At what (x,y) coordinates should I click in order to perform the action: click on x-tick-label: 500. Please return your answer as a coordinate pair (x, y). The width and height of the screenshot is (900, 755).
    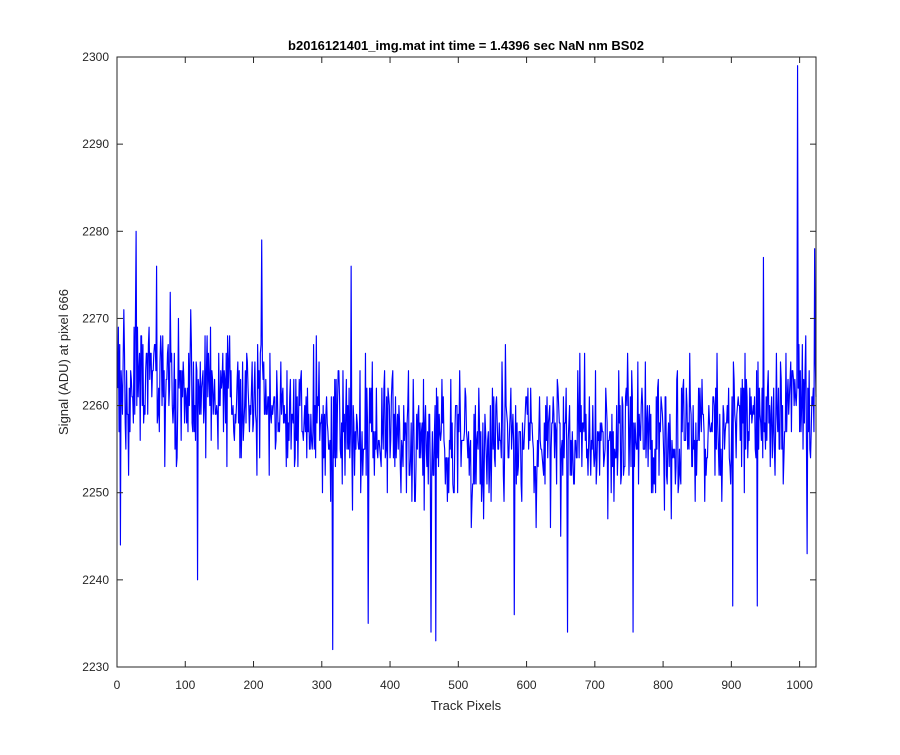
    Looking at the image, I should click on (458, 685).